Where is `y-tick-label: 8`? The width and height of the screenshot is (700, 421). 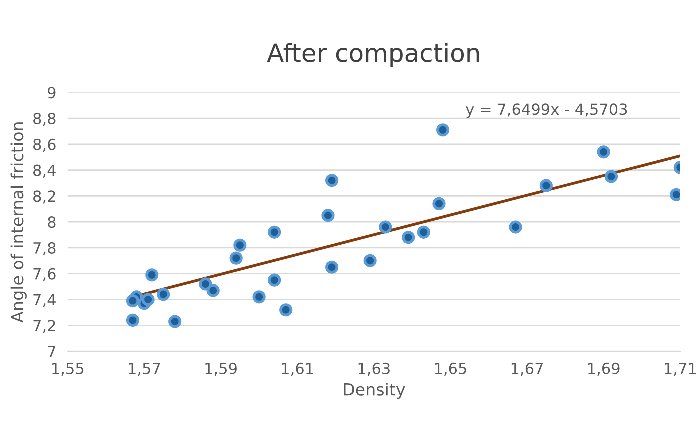
y-tick-label: 8 is located at coordinates (52, 222).